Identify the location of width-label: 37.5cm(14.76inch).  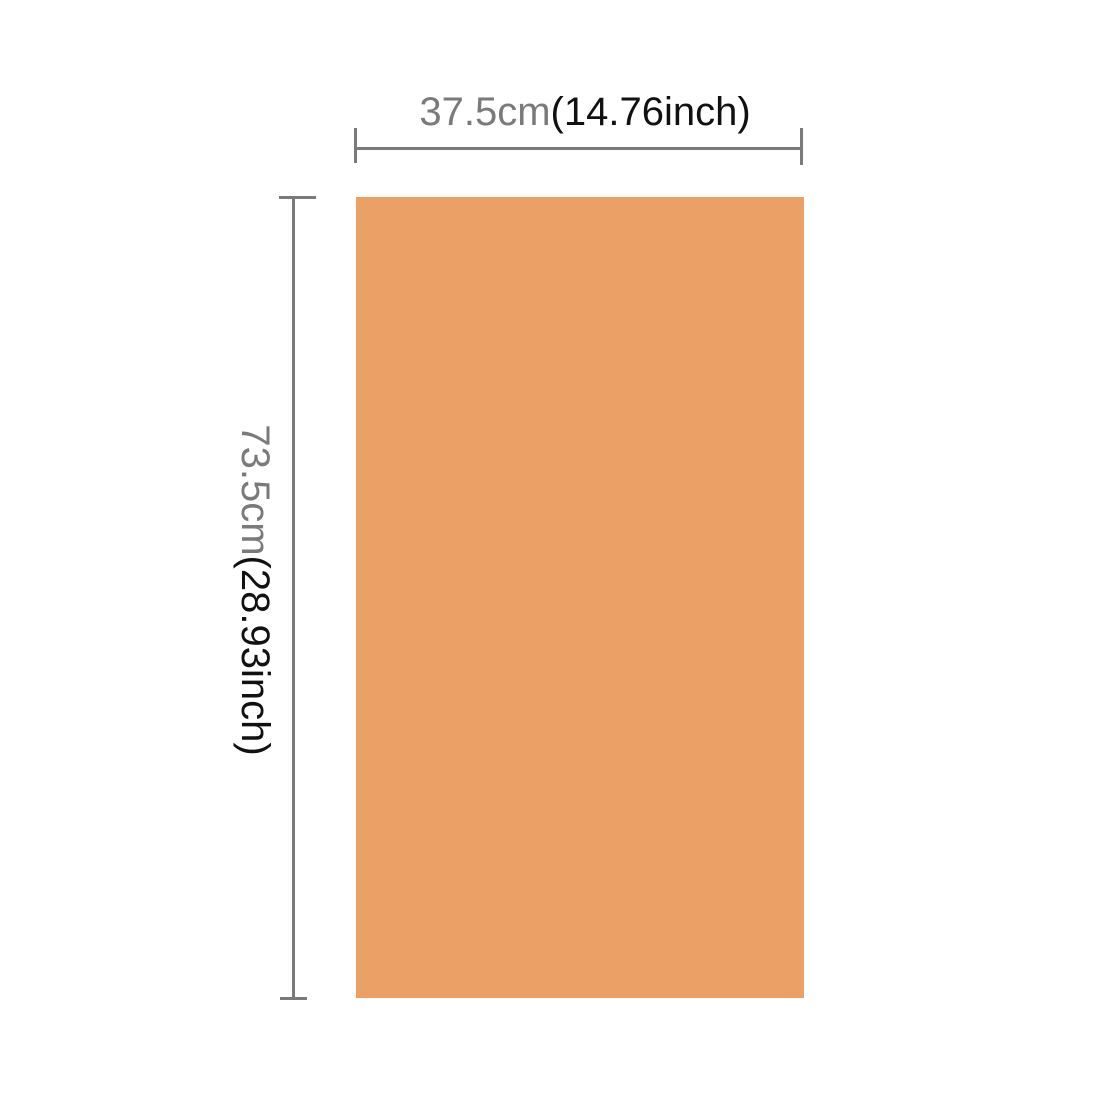
(584, 112).